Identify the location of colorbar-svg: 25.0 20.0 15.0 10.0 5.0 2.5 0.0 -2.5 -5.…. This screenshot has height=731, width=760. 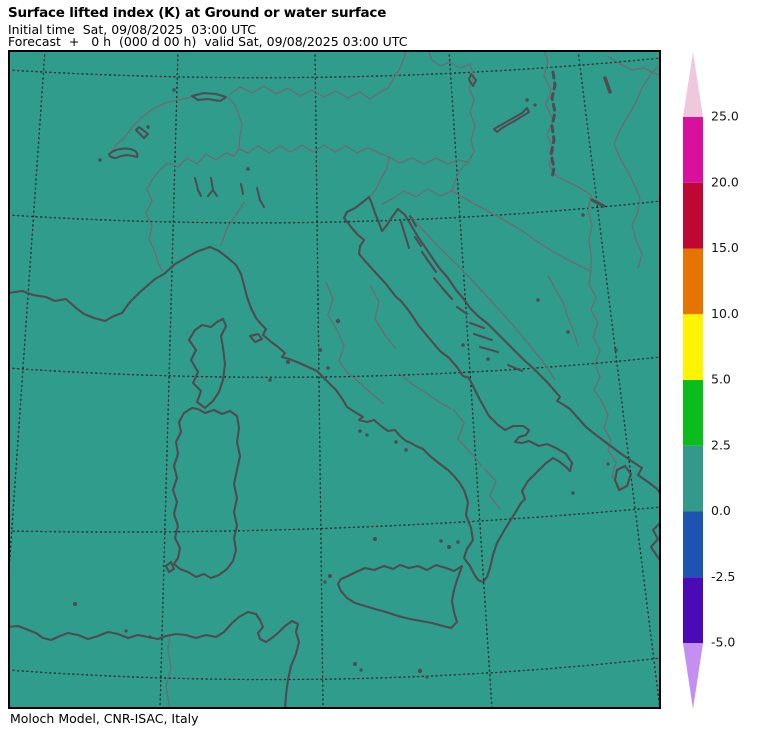
(711, 380).